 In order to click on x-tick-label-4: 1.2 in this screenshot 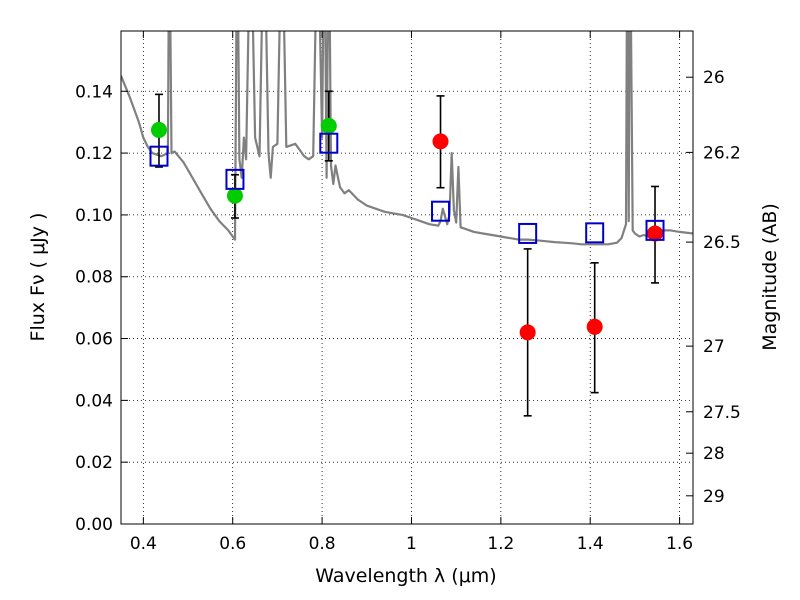, I will do `click(500, 544)`.